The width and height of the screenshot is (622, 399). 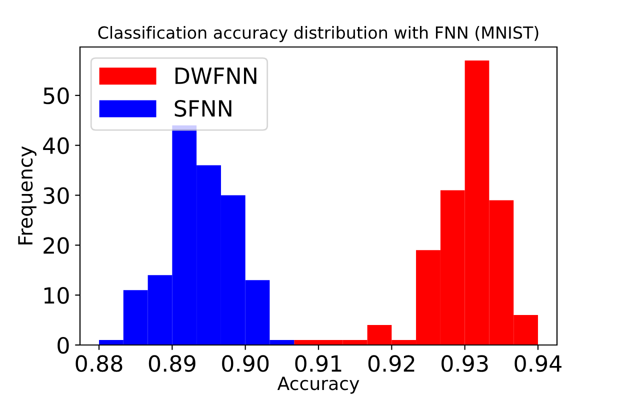 I want to click on y-axis-title: Frequency, so click(x=27, y=195).